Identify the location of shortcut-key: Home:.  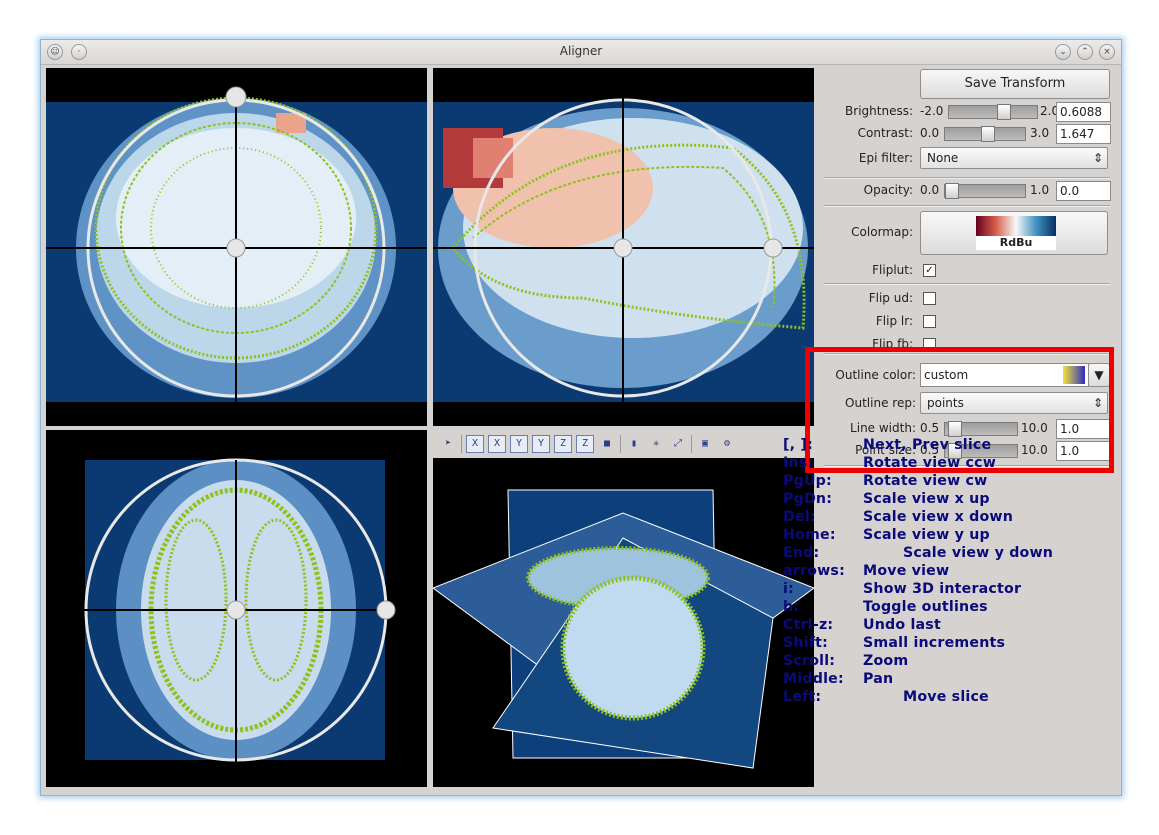
(809, 535).